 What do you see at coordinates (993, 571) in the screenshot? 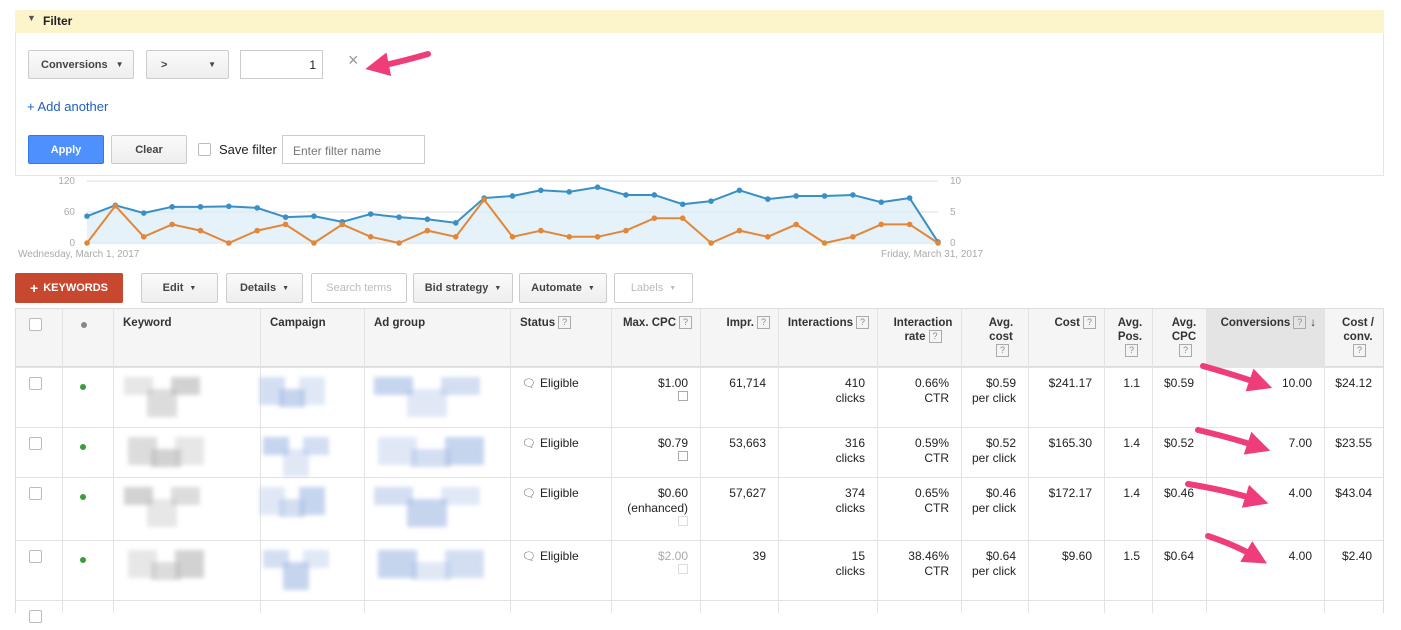
I see `cell-note: per click` at bounding box center [993, 571].